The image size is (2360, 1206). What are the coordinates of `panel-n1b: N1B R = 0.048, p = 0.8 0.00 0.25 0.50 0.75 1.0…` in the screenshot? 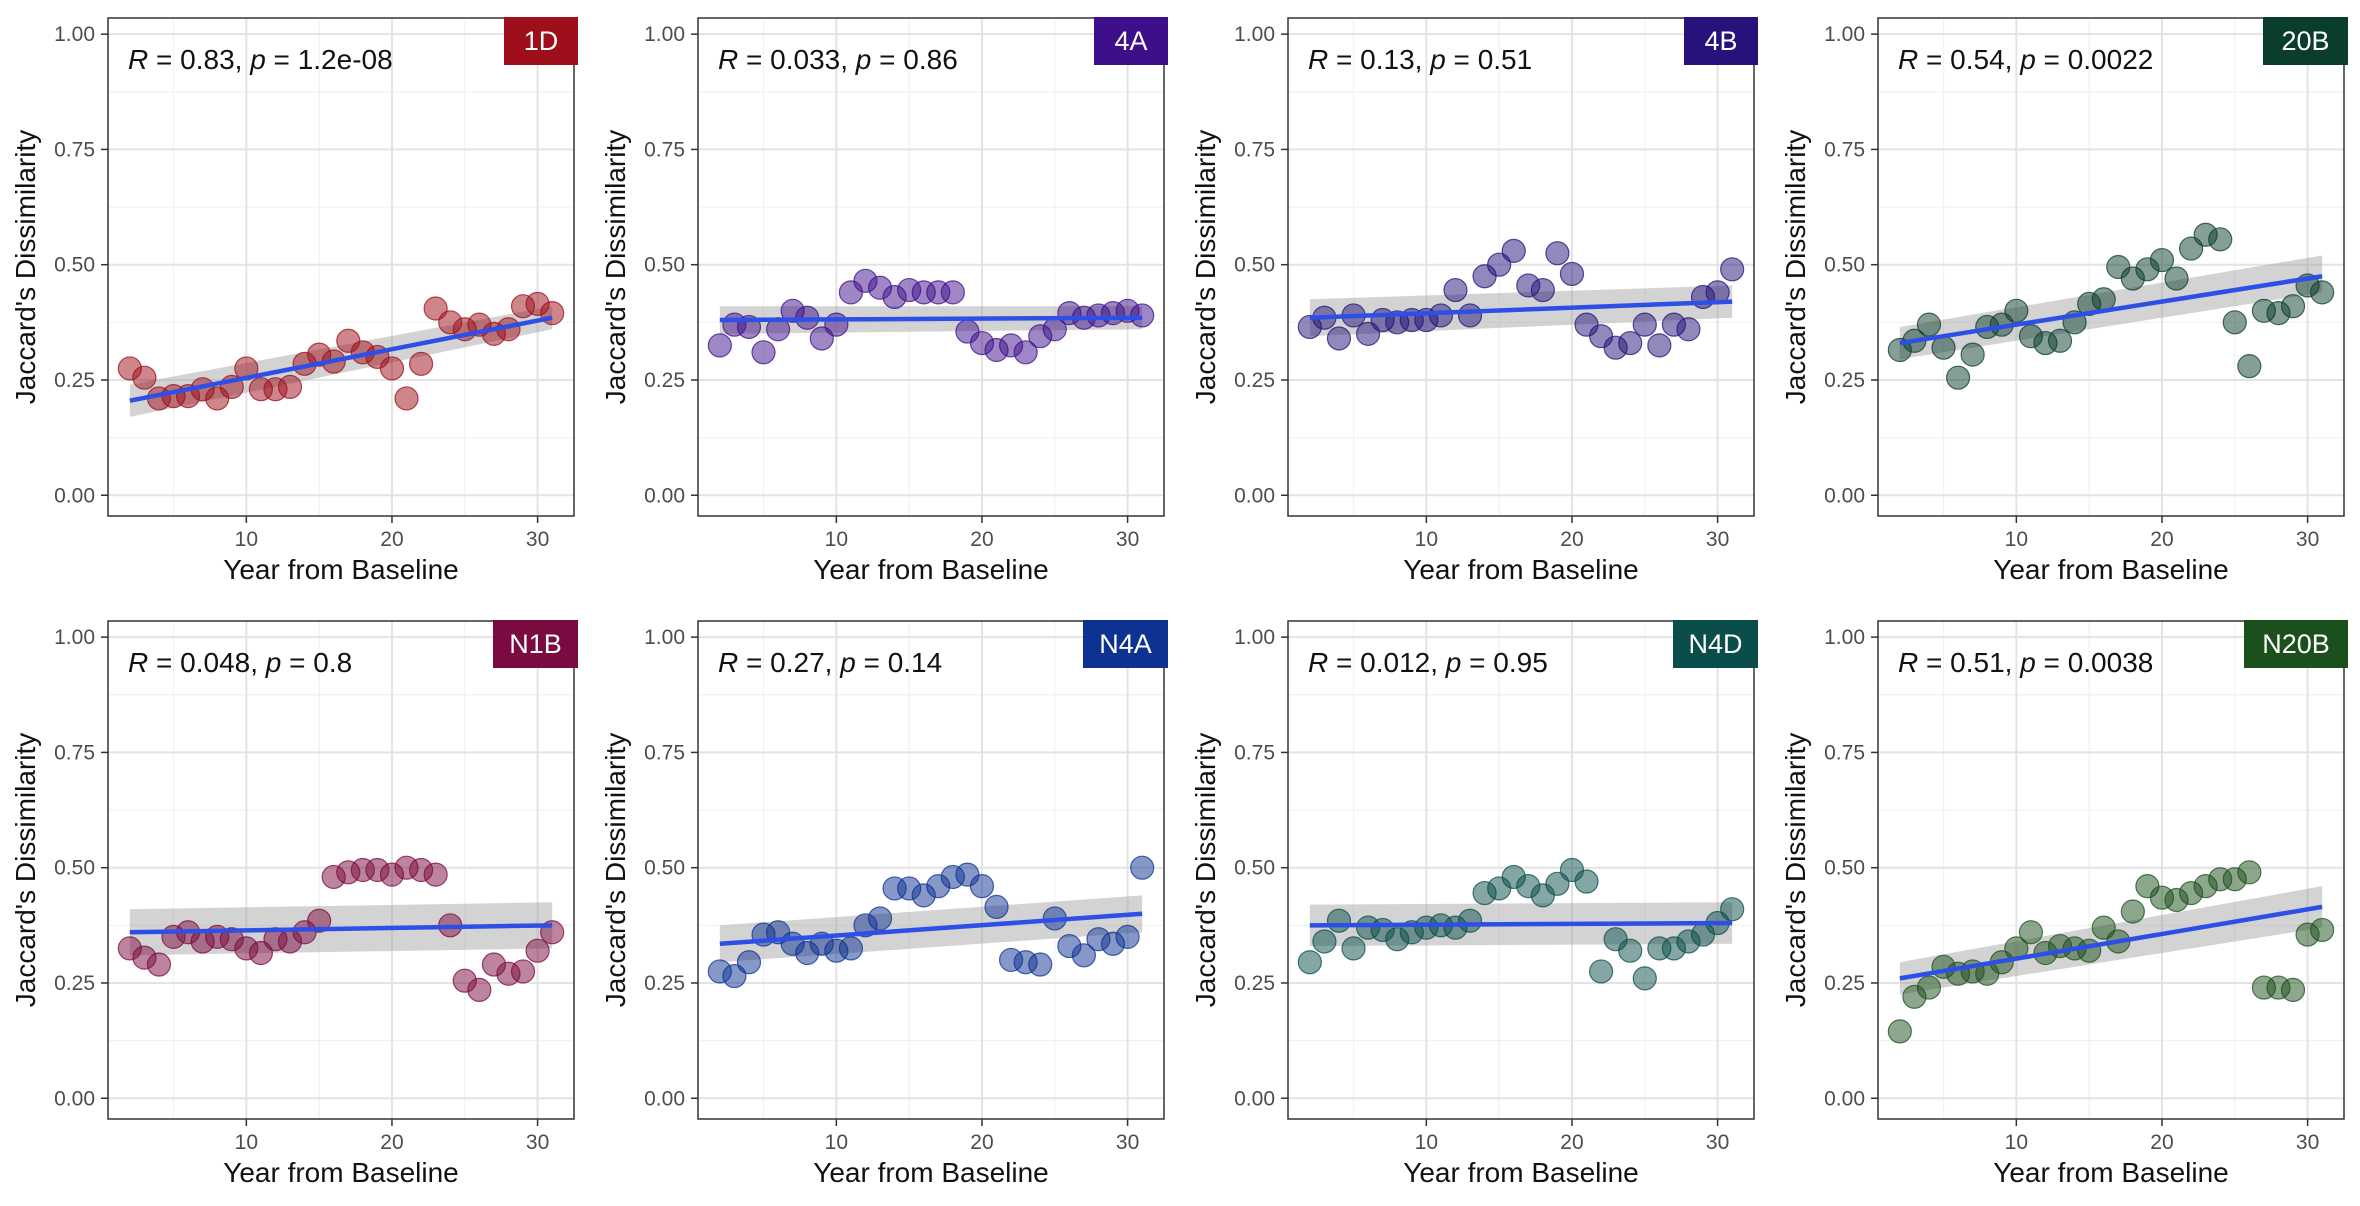 It's located at (294, 904).